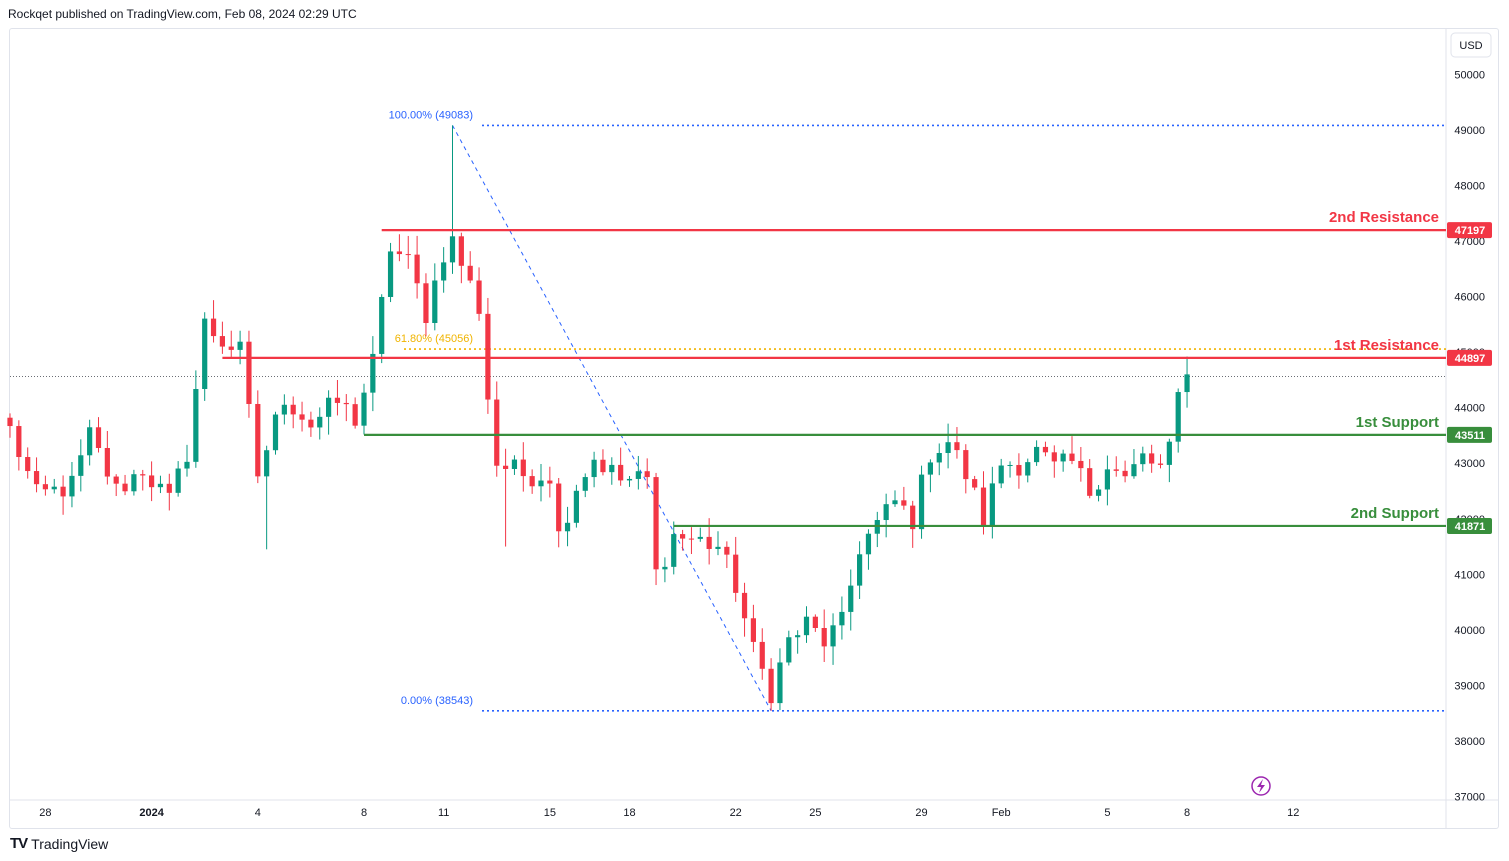 Image resolution: width=1509 pixels, height=861 pixels. I want to click on price-badge-label: 44897, so click(1470, 359).